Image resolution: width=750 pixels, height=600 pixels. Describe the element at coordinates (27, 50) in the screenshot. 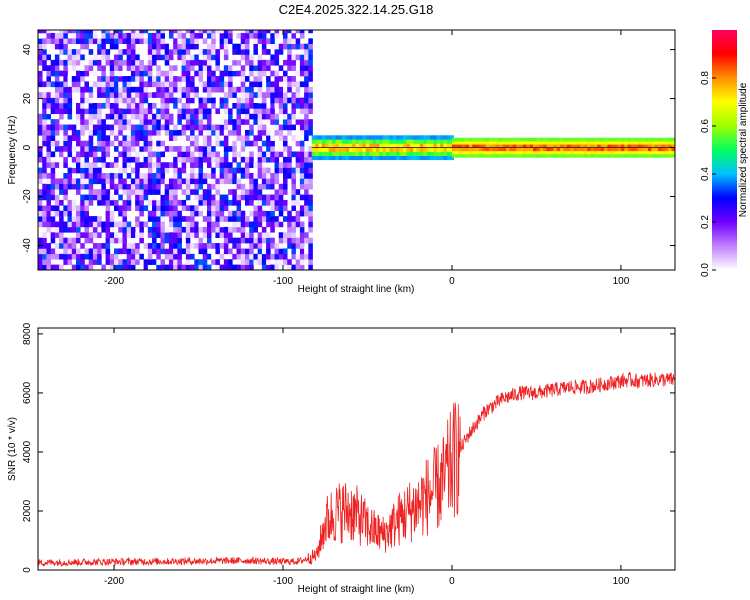

I see `y-tick-label: 40` at that location.